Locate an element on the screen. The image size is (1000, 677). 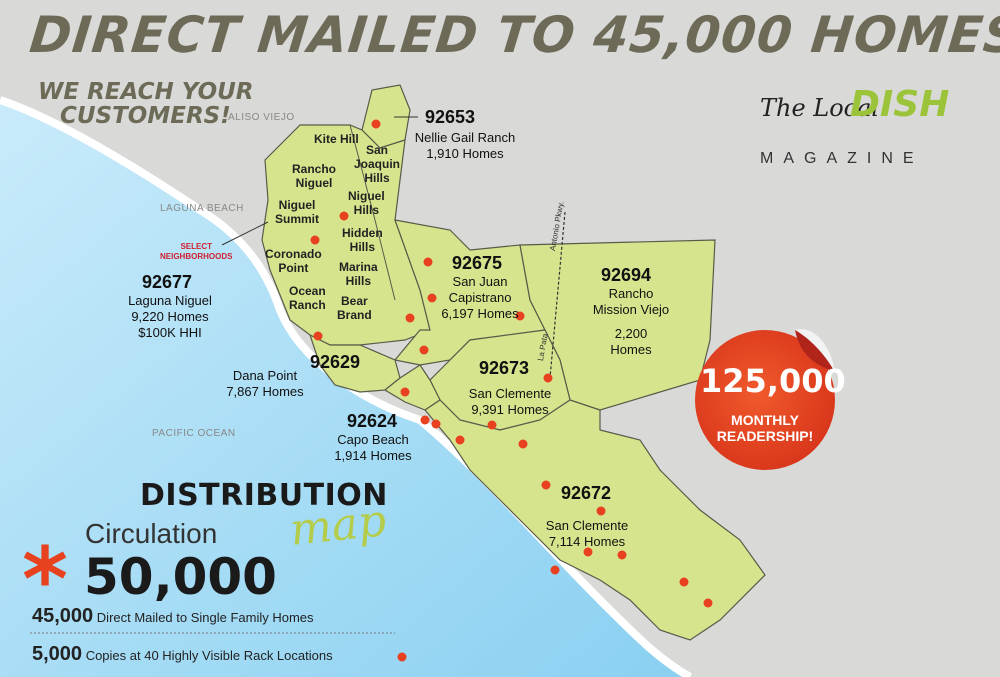
zip-92653: 92653 is located at coordinates (450, 117).